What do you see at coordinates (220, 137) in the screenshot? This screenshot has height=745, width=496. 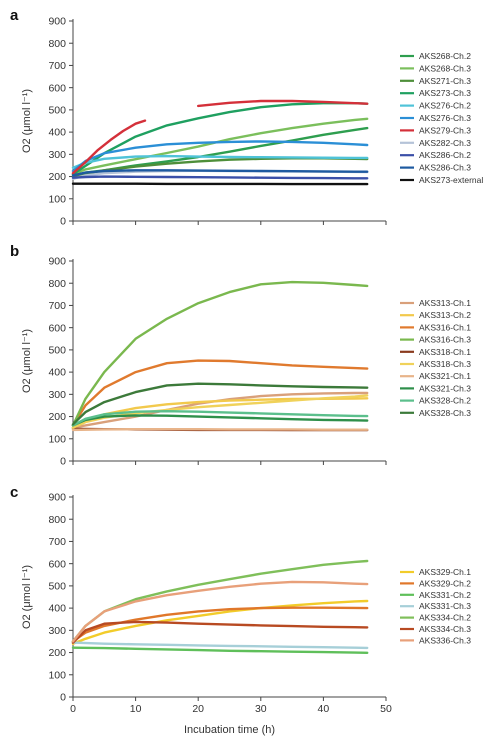 I see `series-line-AKS279-Ch.3` at bounding box center [220, 137].